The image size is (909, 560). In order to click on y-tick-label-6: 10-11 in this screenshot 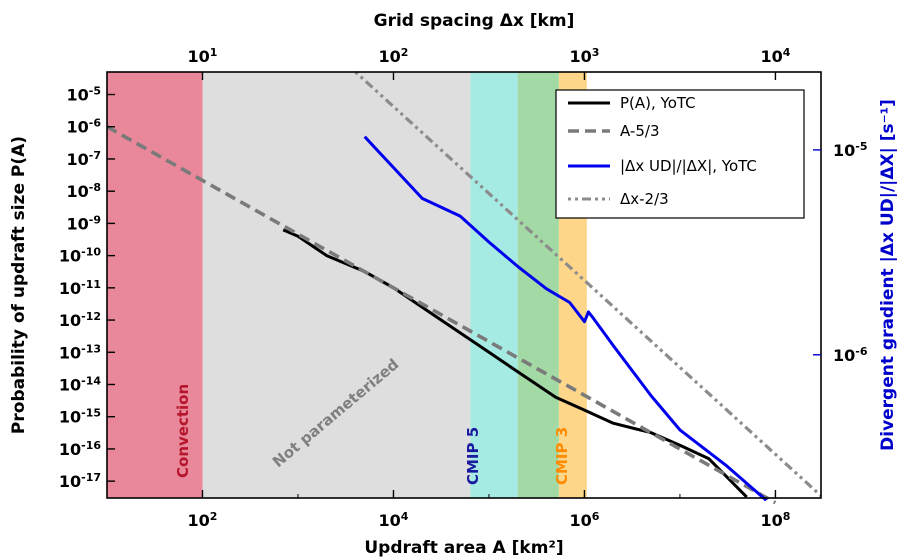, I will do `click(80, 288)`.